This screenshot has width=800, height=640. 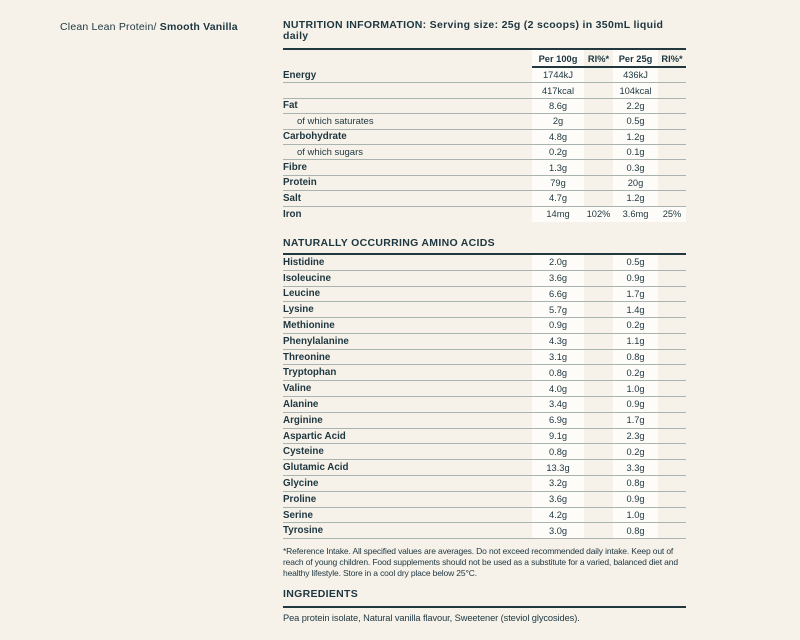 What do you see at coordinates (558, 341) in the screenshot?
I see `row-value: 4.3g` at bounding box center [558, 341].